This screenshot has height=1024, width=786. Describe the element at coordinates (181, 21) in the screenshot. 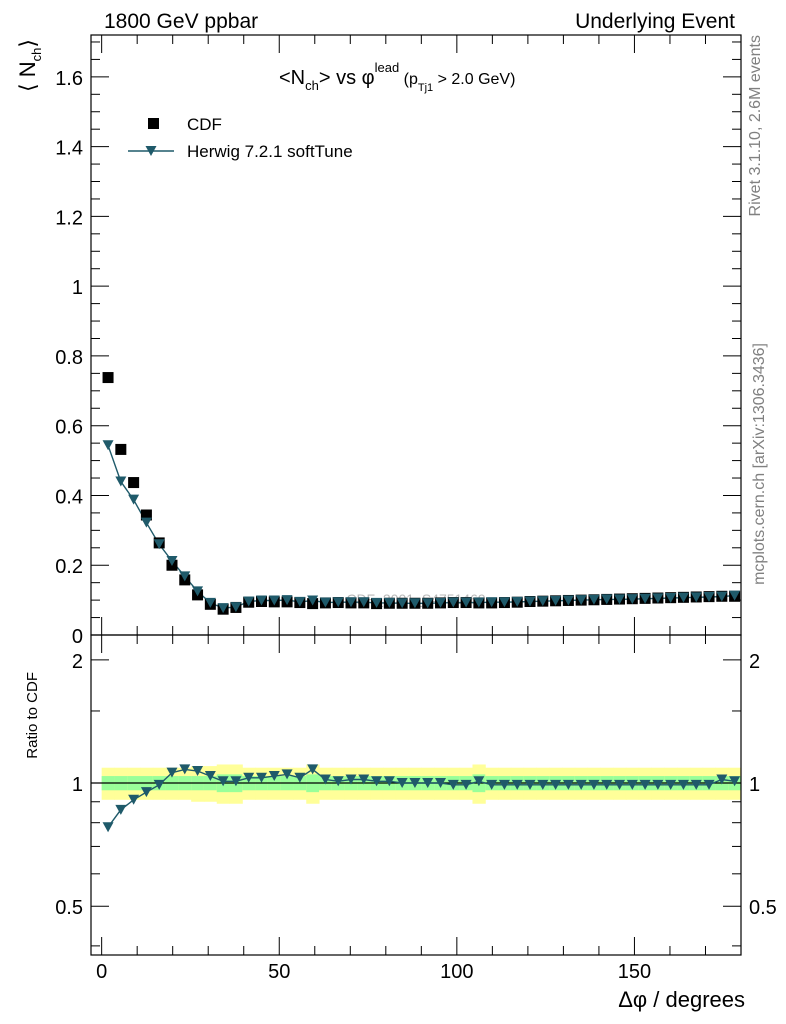

I see `header-left-label: 1800 GeV ppbar` at that location.